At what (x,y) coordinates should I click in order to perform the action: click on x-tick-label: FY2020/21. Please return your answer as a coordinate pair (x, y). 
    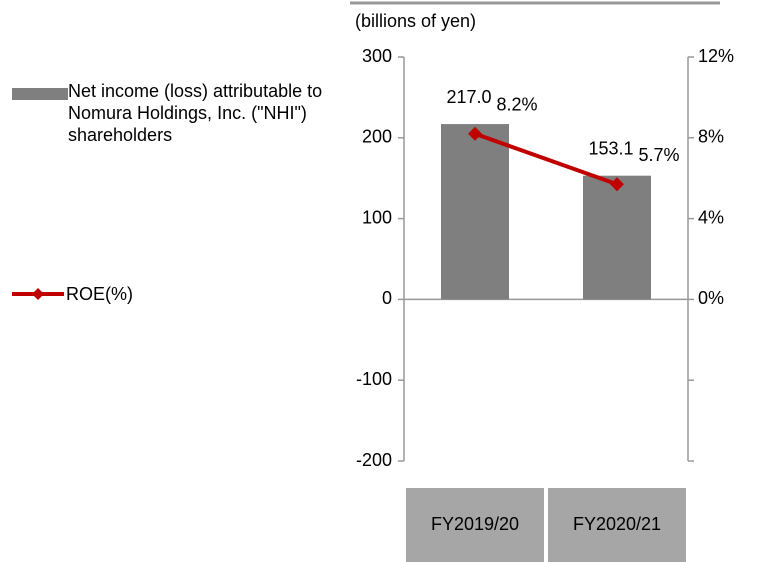
    Looking at the image, I should click on (617, 524).